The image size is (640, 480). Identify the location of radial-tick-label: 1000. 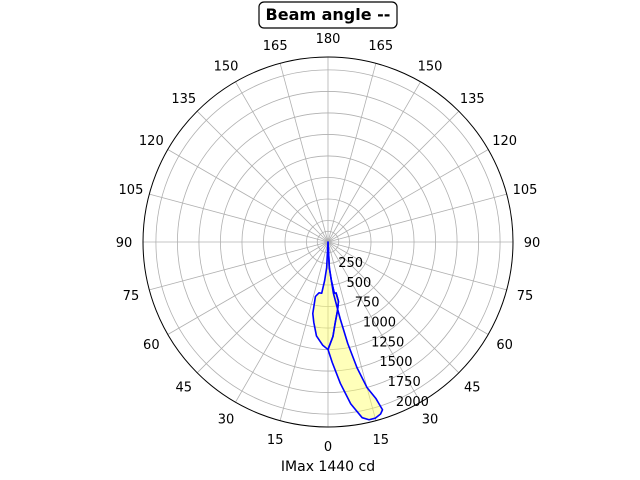
(379, 323).